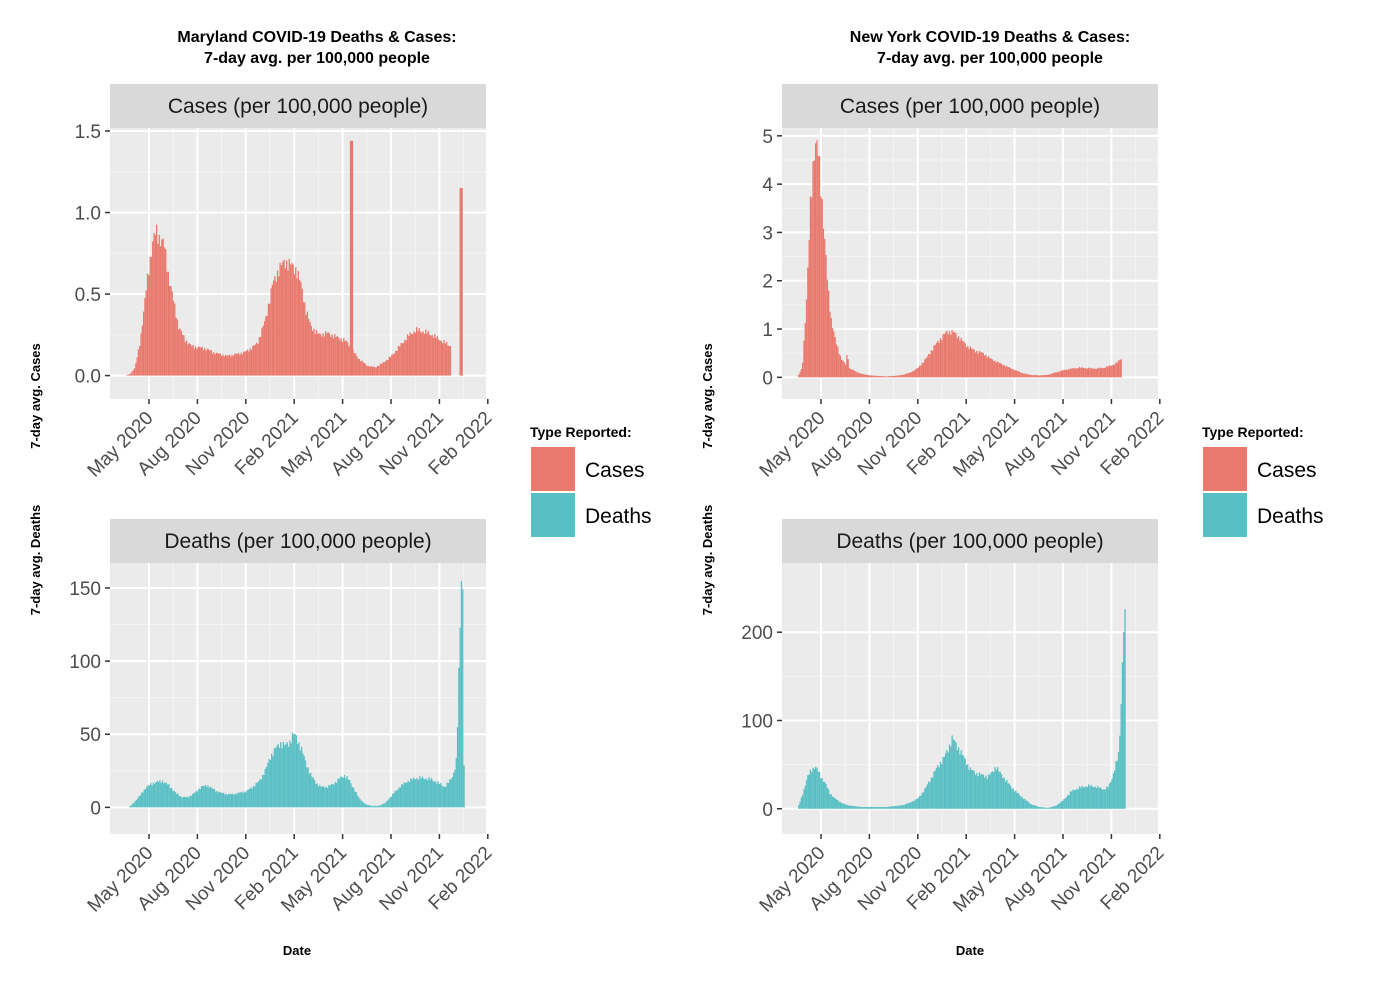  I want to click on x-axis-label: Date, so click(970, 950).